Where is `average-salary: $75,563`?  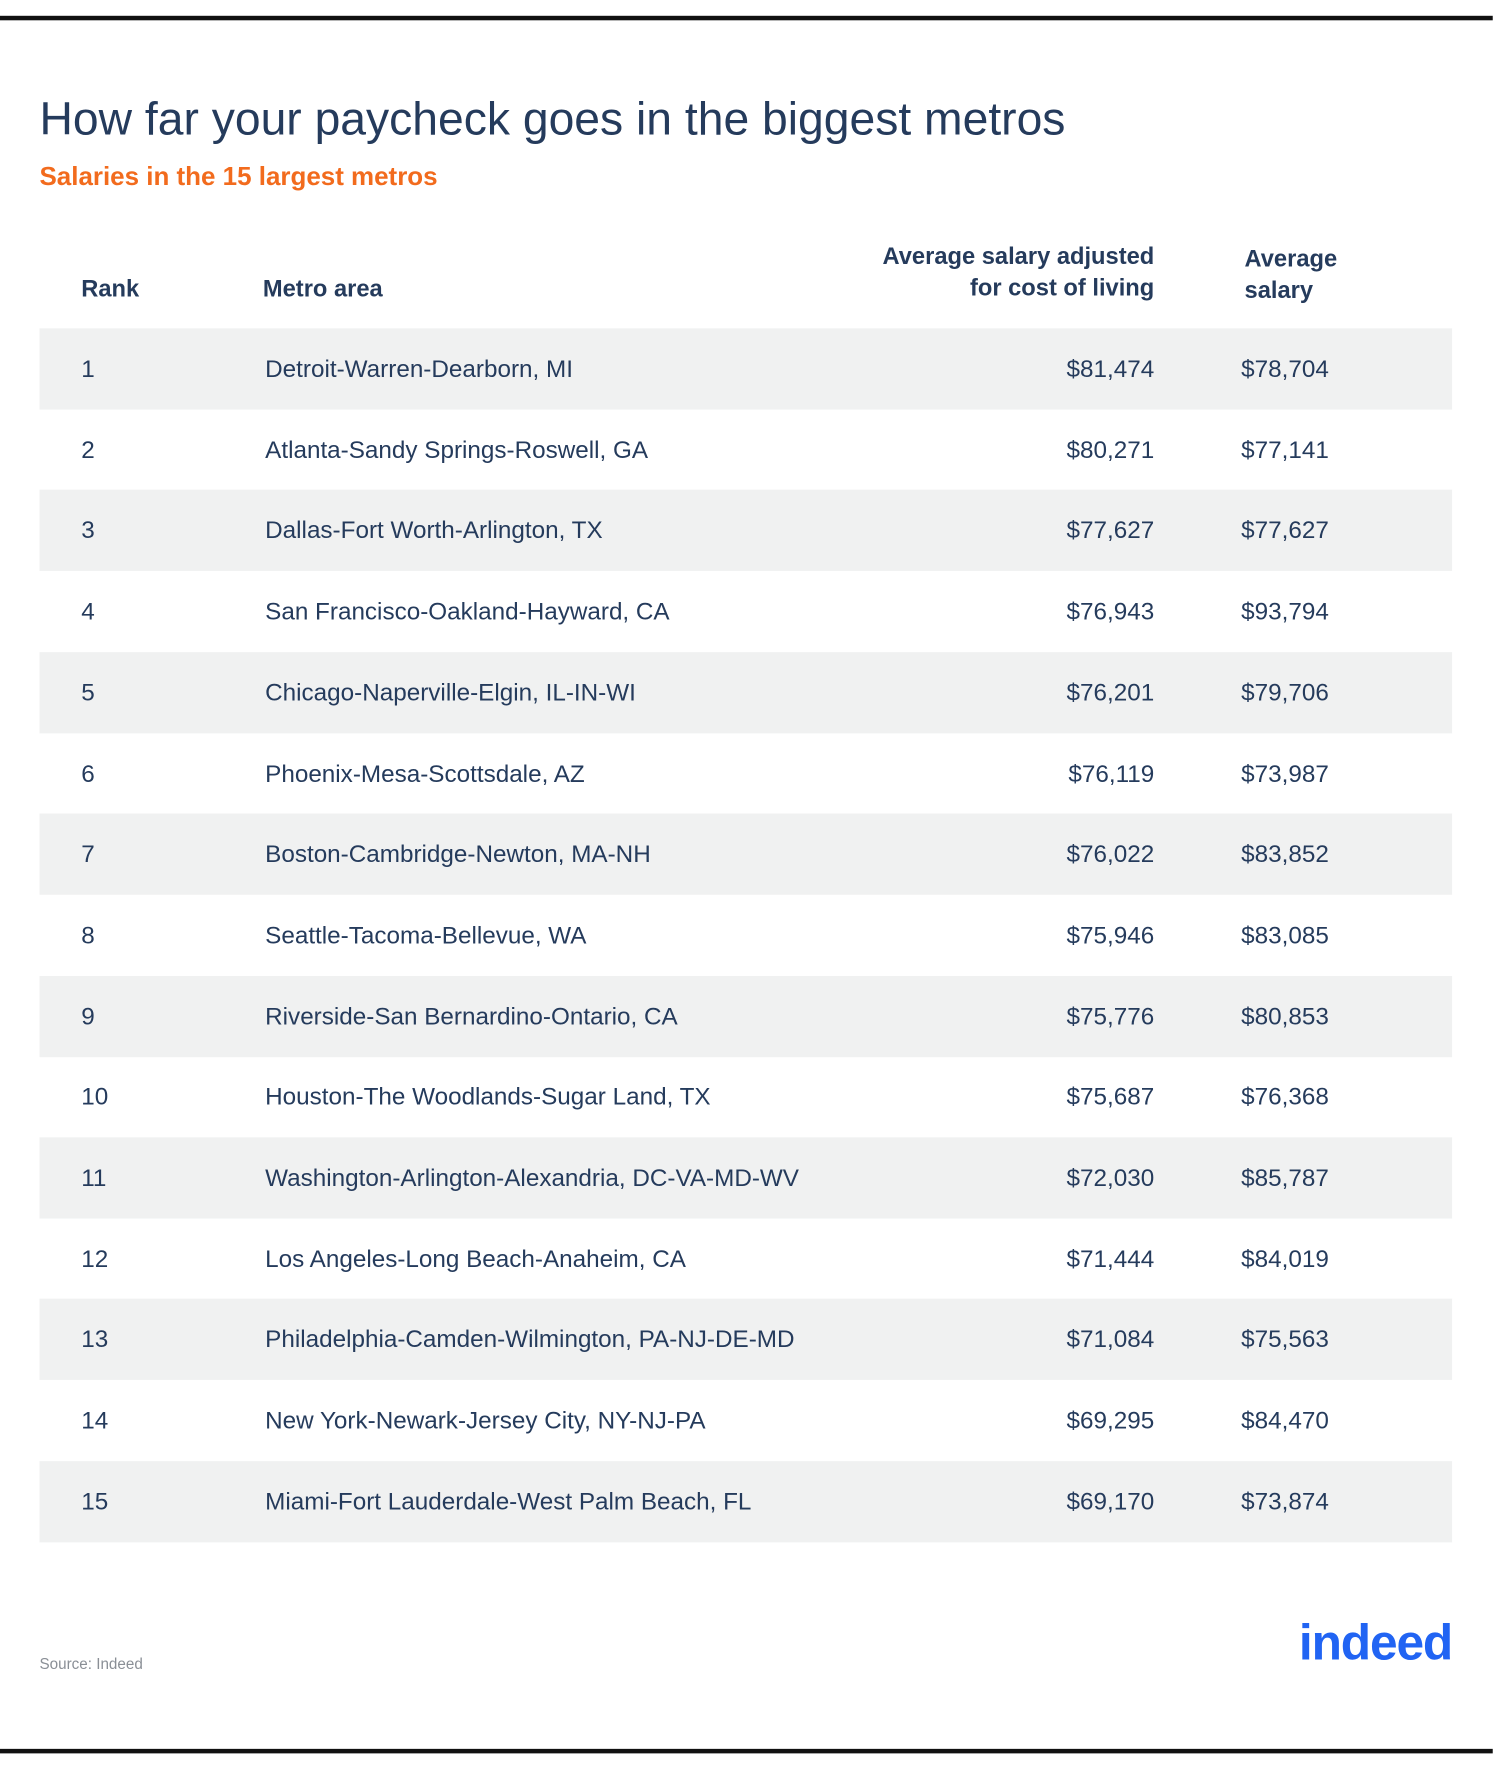 average-salary: $75,563 is located at coordinates (1285, 1340).